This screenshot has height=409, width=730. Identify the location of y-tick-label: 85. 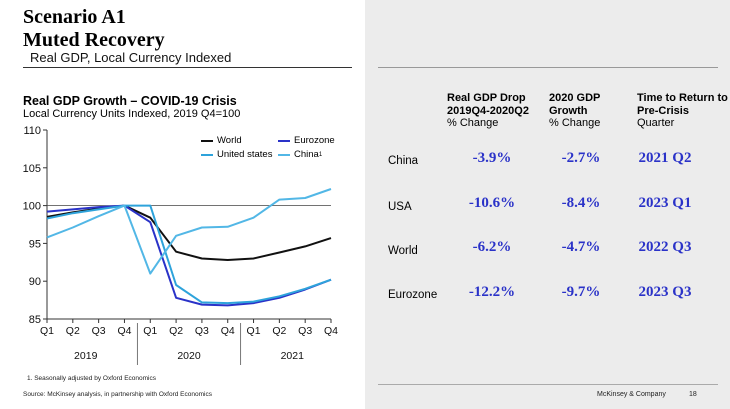
(35, 320).